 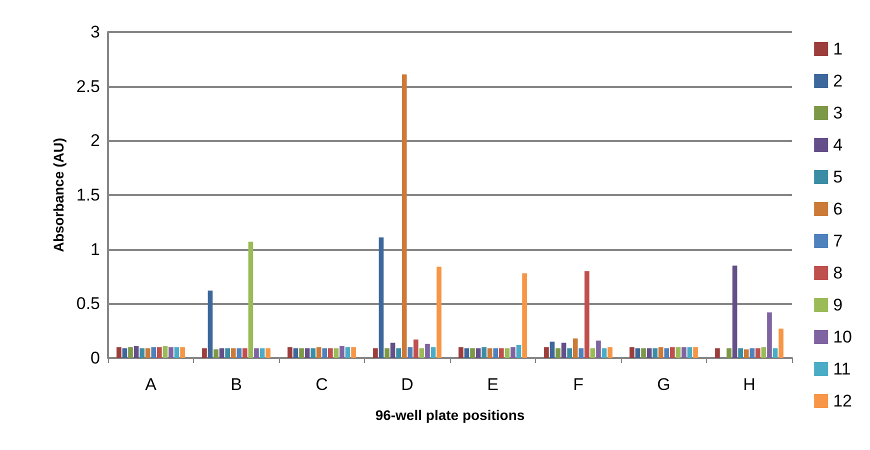 What do you see at coordinates (492, 384) in the screenshot?
I see `x-tick-label: E` at bounding box center [492, 384].